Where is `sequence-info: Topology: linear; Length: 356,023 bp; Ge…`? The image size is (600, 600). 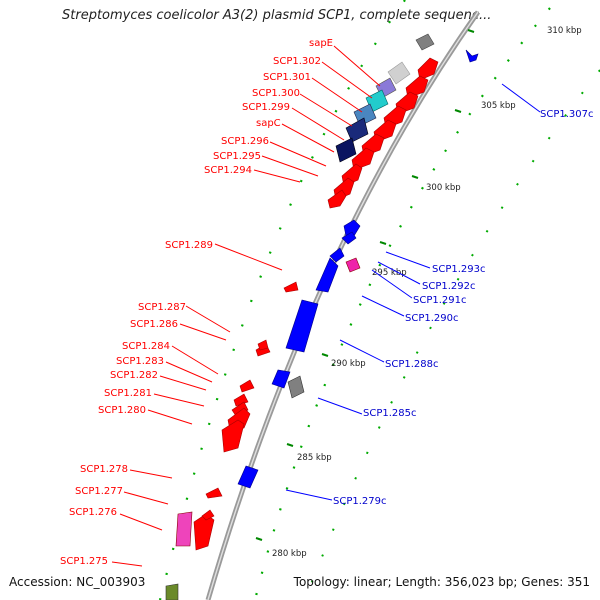 sequence-info: Topology: linear; Length: 356,023 bp; Ge… is located at coordinates (441, 582).